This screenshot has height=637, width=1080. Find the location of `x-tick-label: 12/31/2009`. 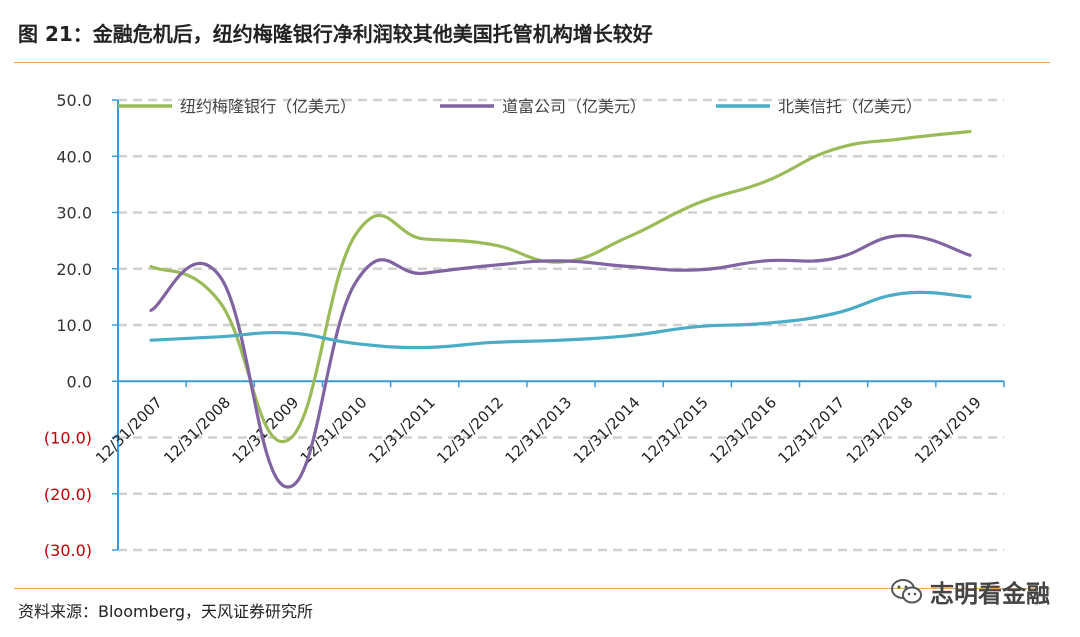

x-tick-label: 12/31/2009 is located at coordinates (265, 430).